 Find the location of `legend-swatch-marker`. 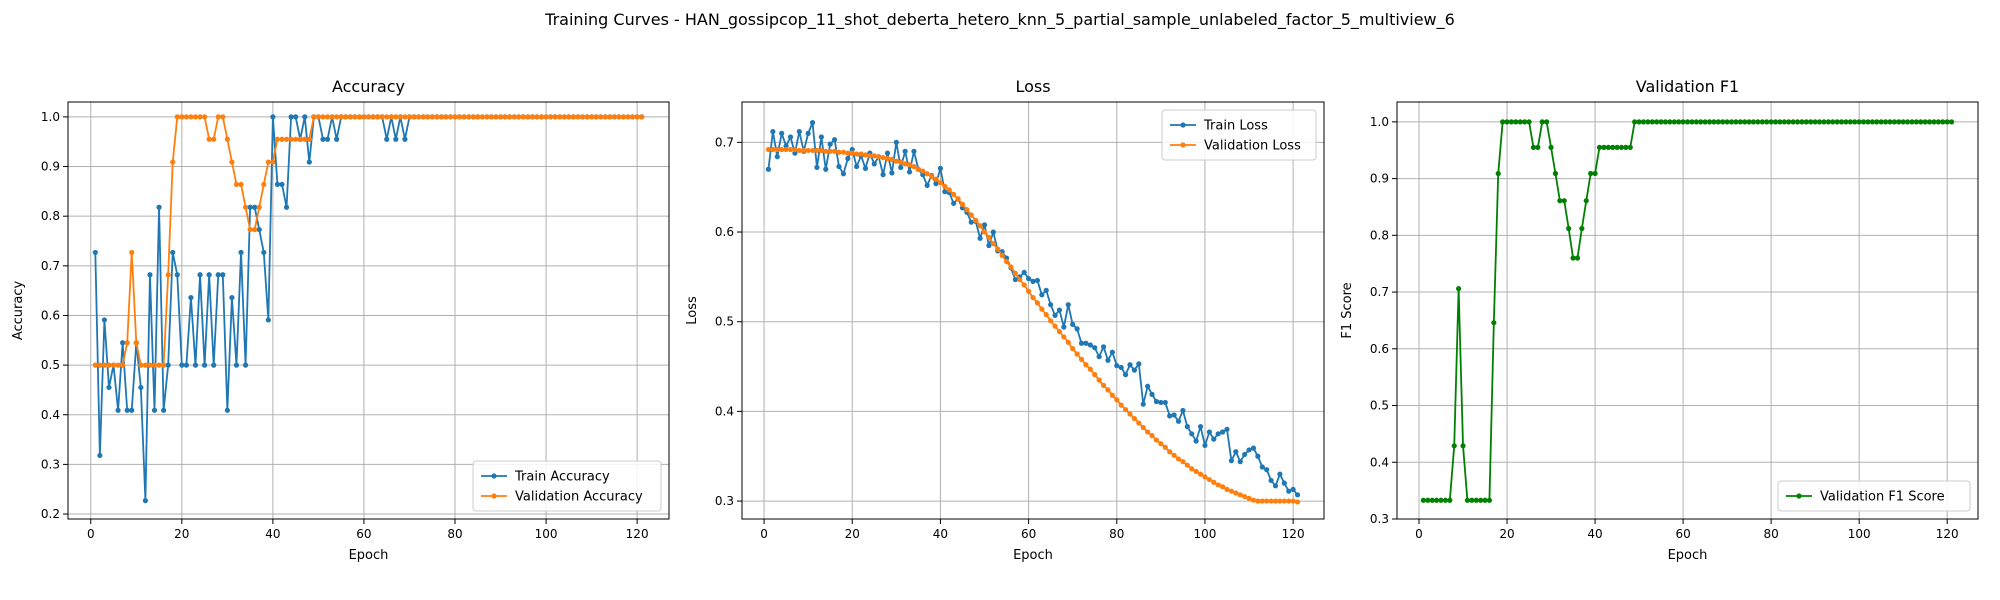

legend-swatch-marker is located at coordinates (494, 496).